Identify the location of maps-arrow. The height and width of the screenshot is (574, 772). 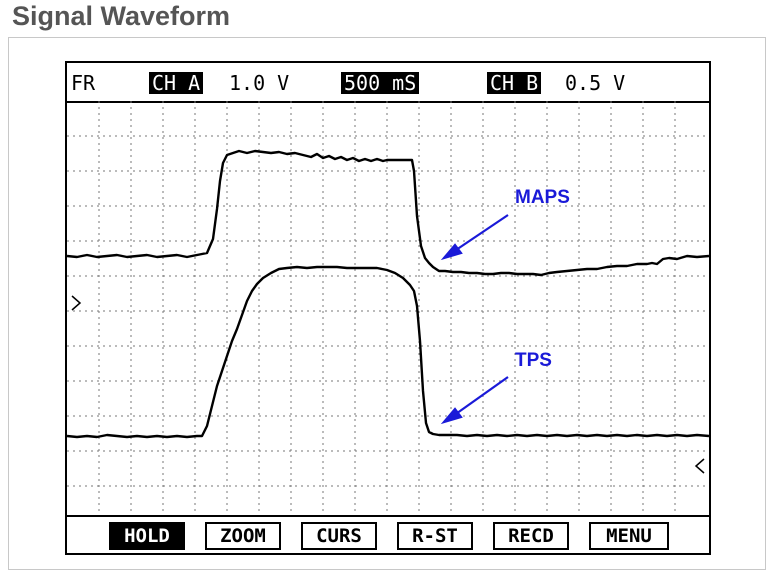
(474, 237).